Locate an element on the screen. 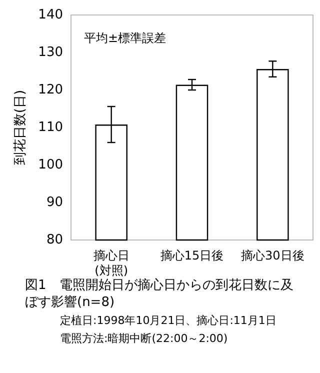  y-tick-label: 140 is located at coordinates (50, 15).